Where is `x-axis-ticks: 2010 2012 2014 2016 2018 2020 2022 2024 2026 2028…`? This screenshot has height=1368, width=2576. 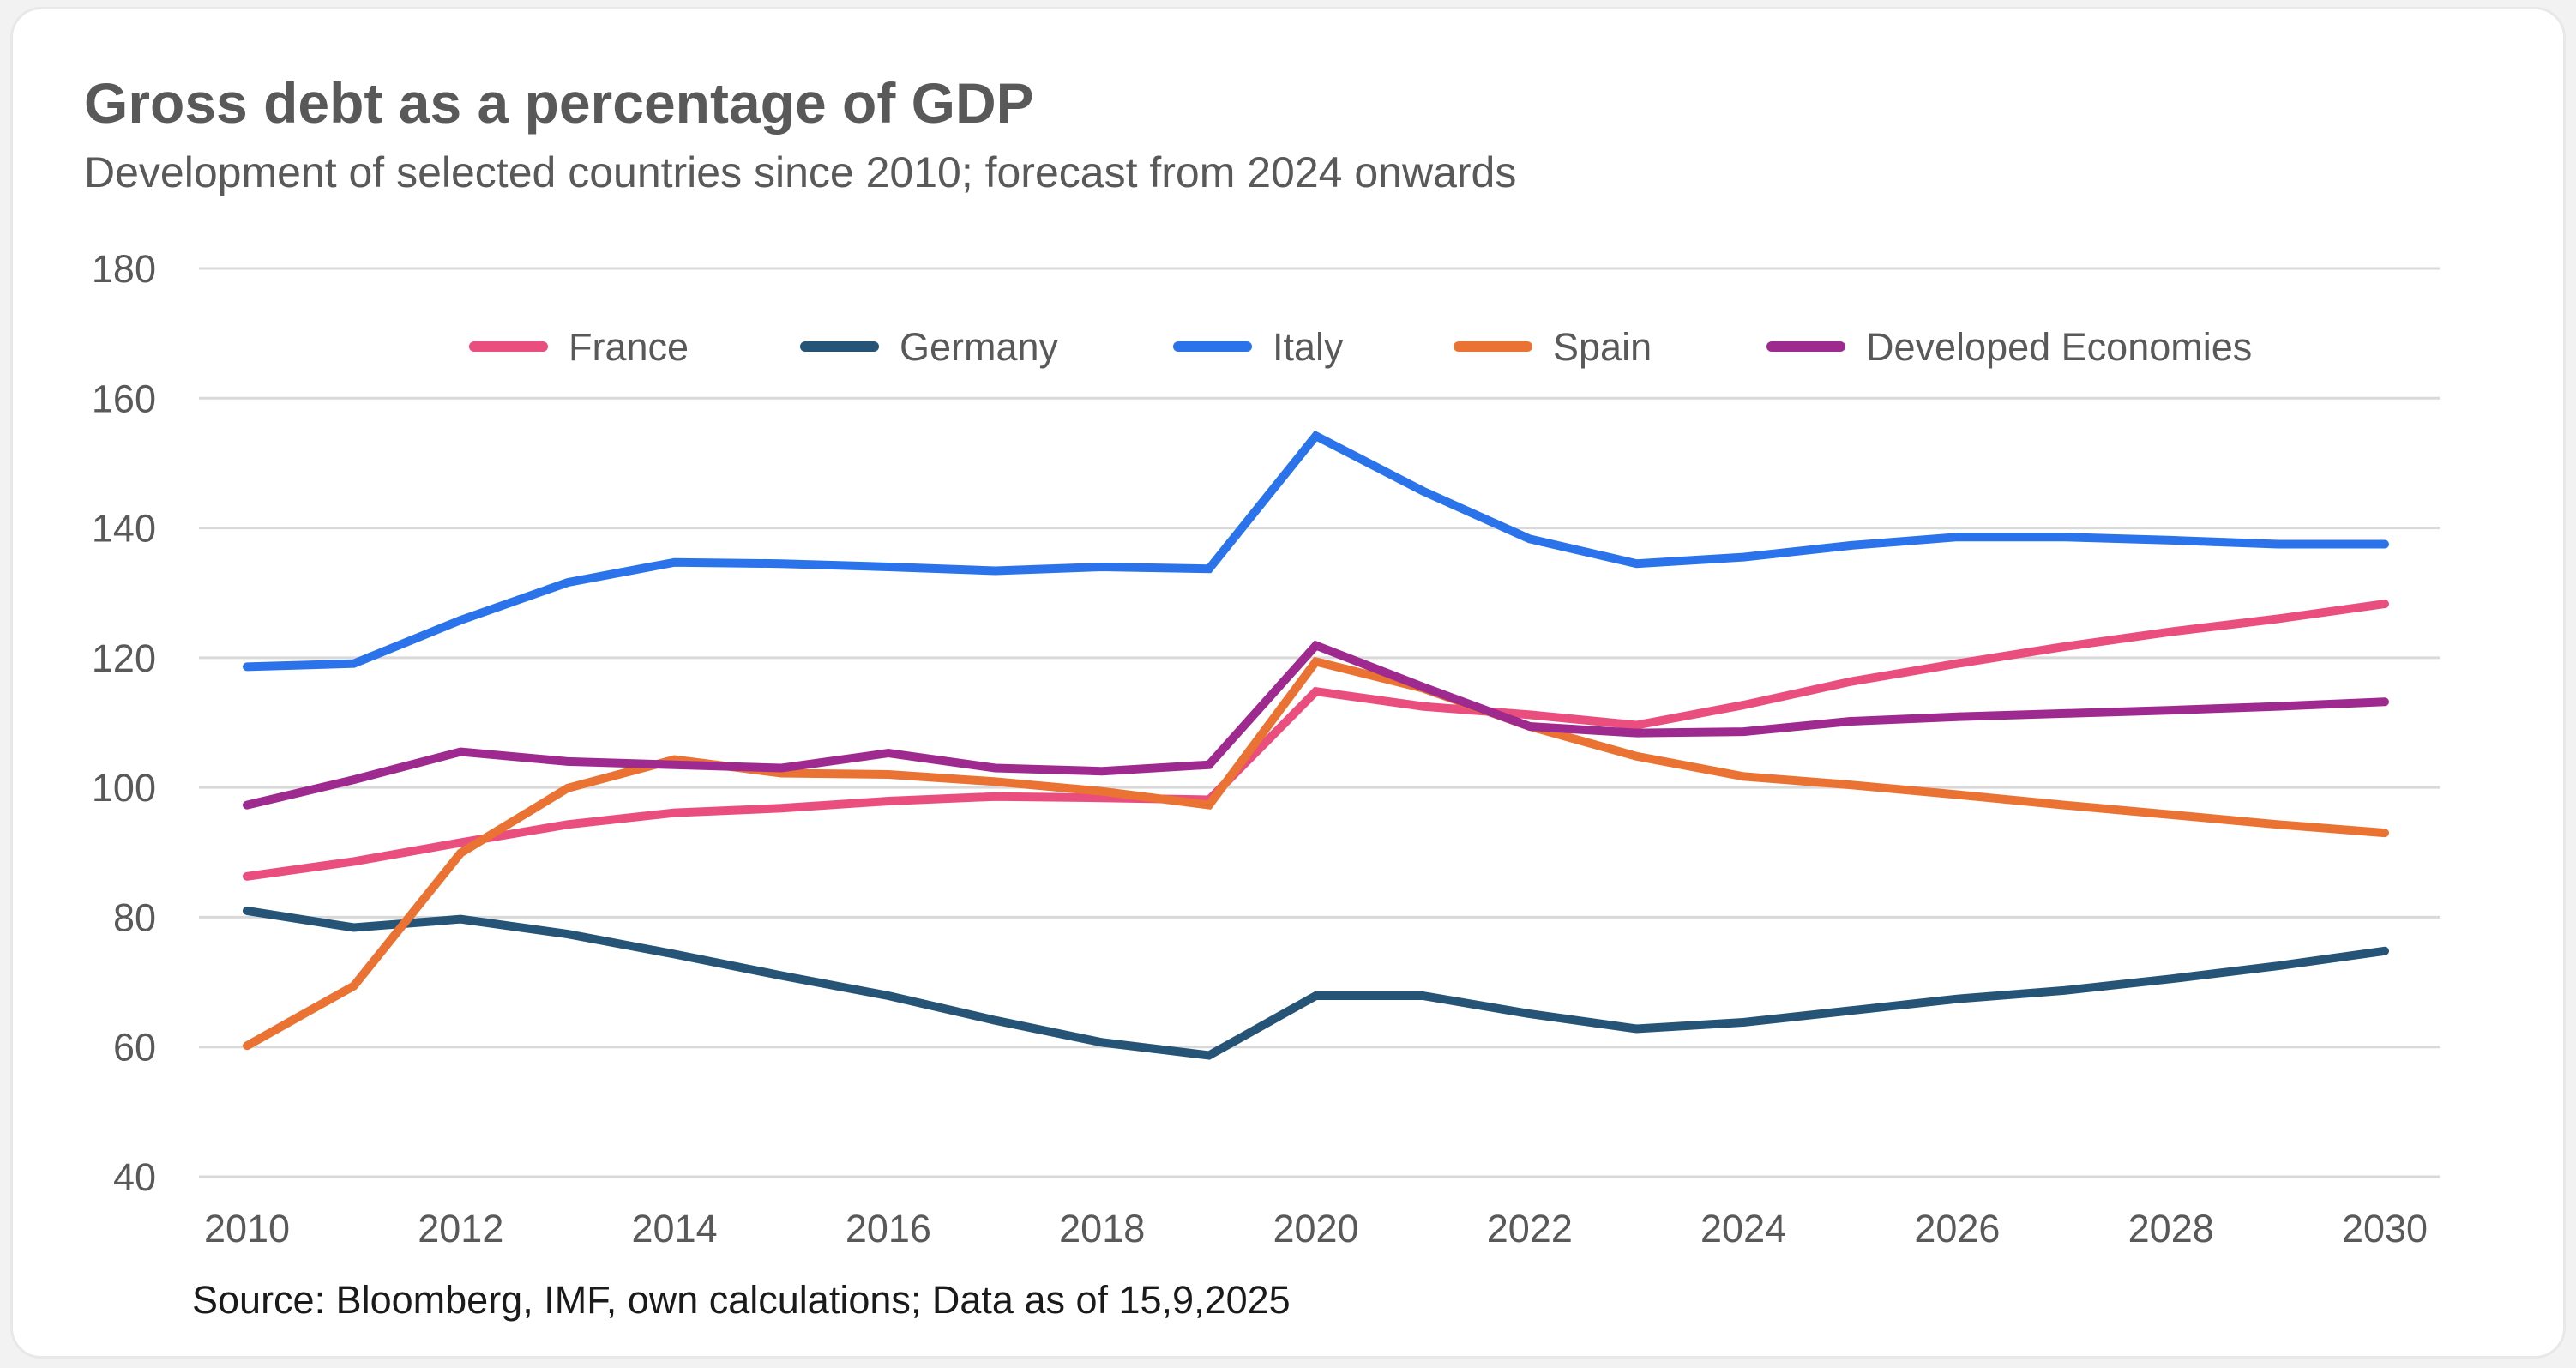 x-axis-ticks: 2010 2012 2014 2016 2018 2020 2022 2024 2026 2028… is located at coordinates (1316, 1228).